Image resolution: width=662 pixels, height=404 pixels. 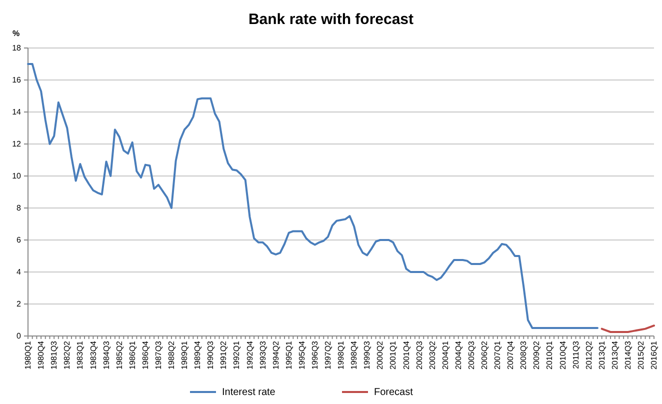 What do you see at coordinates (367, 355) in the screenshot?
I see `x-tick-label: 1999Q3` at bounding box center [367, 355].